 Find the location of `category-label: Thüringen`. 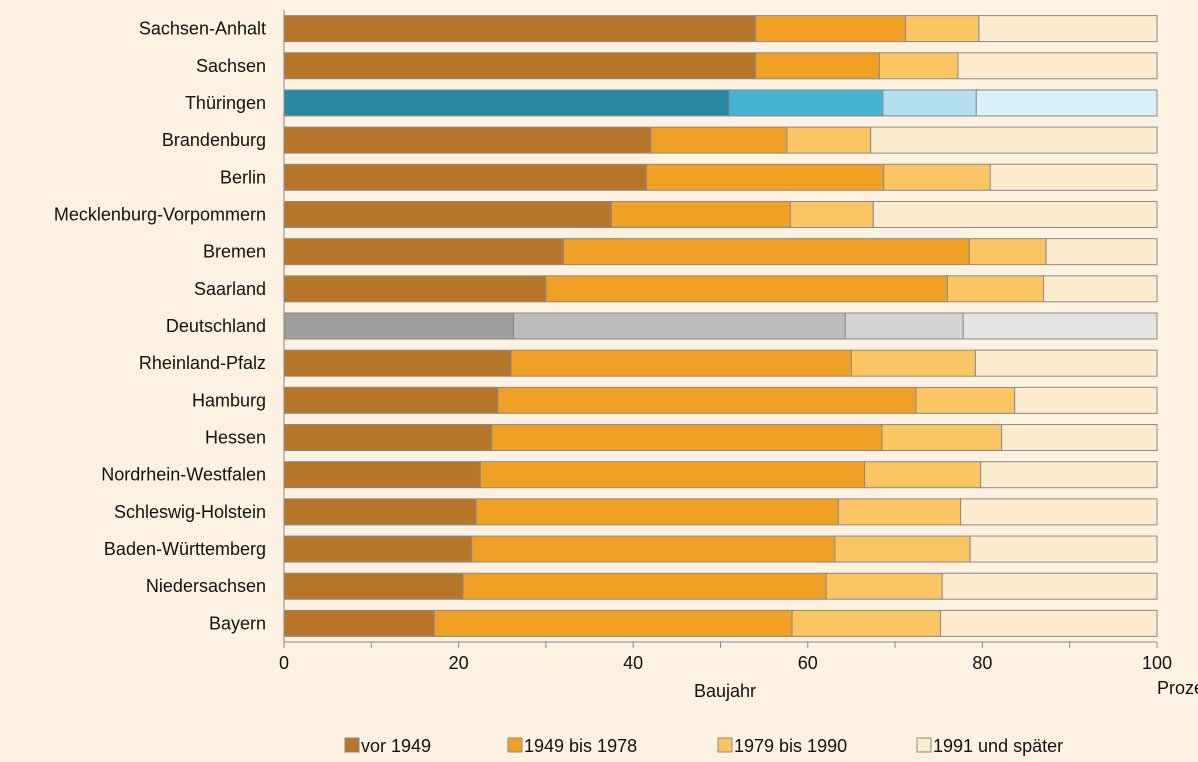

category-label: Thüringen is located at coordinates (225, 103).